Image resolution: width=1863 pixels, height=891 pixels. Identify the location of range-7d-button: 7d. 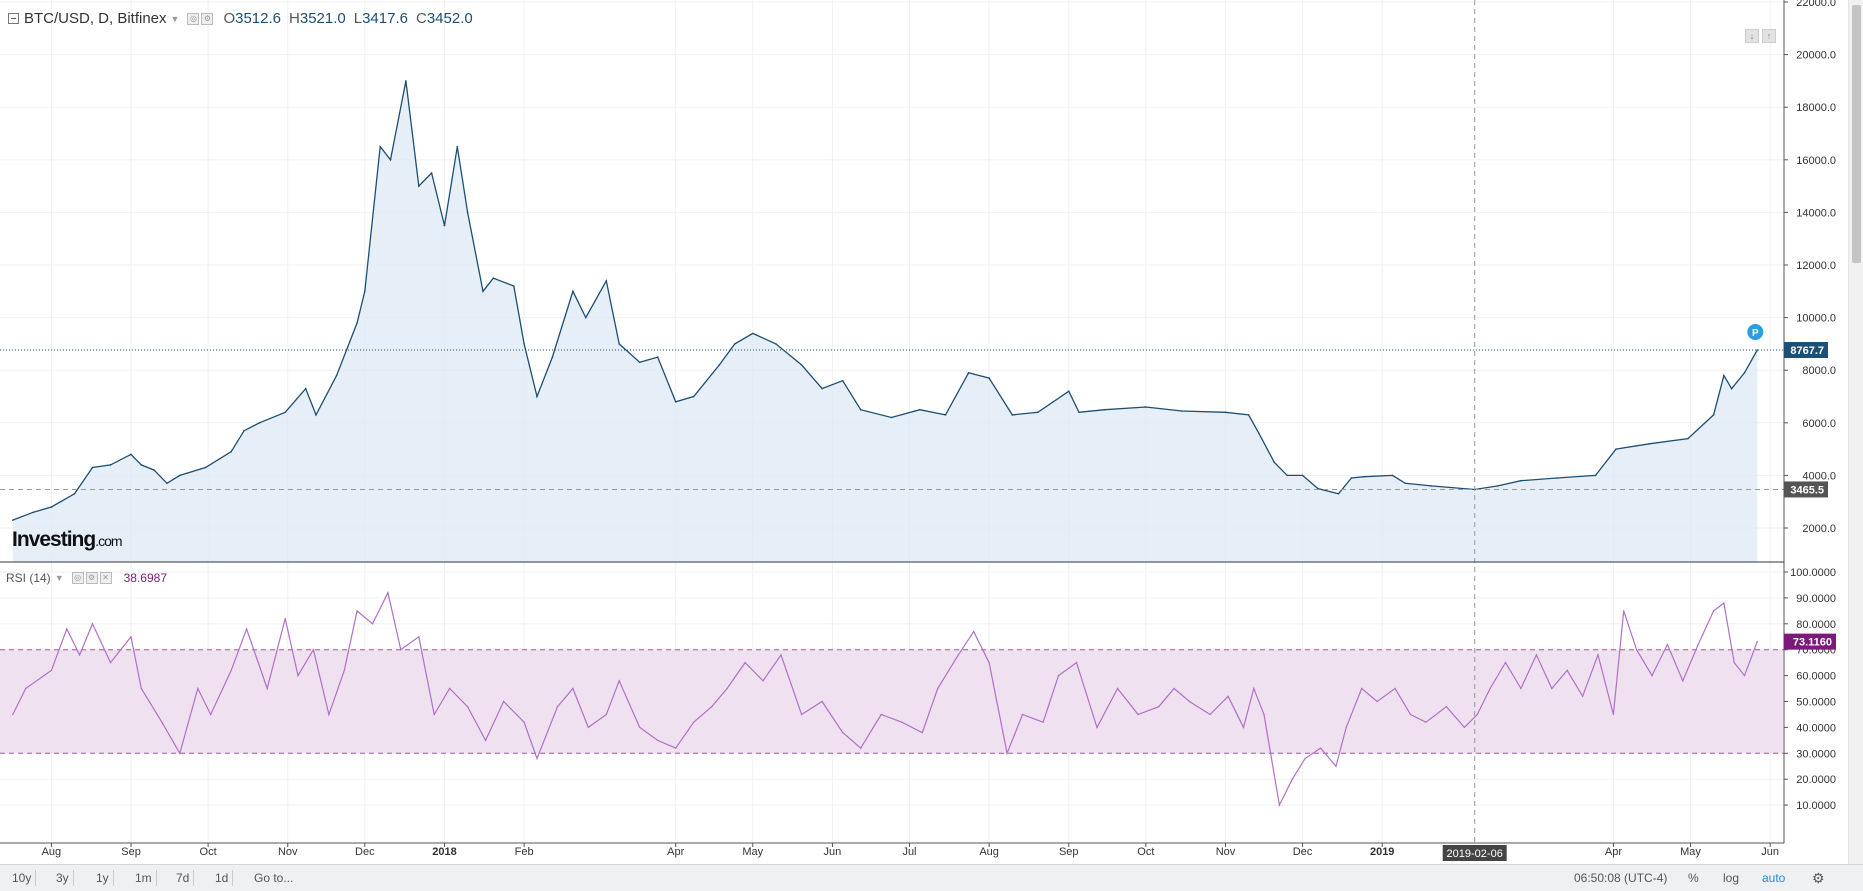
(183, 878).